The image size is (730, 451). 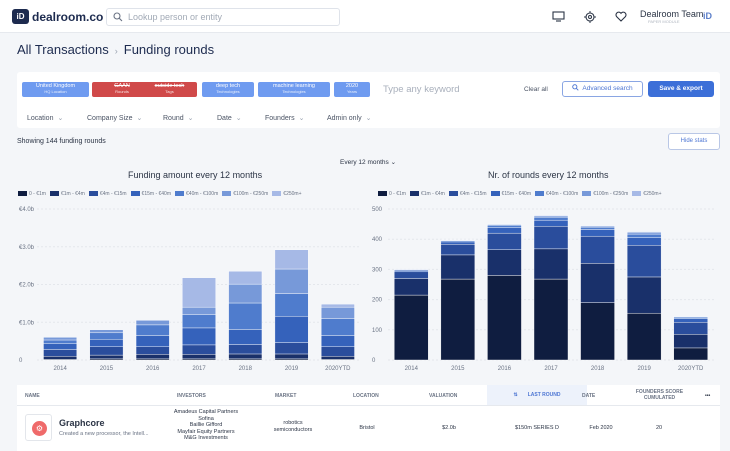 I want to click on company-size-dropdown: Company Size, so click(x=114, y=118).